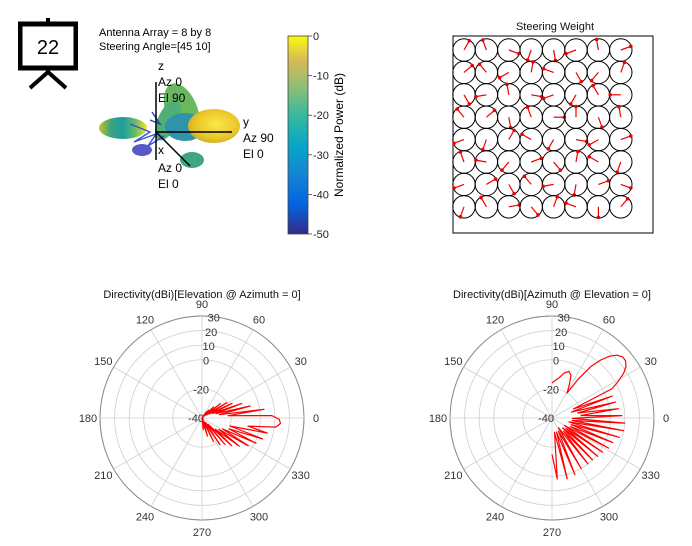 This screenshot has width=692, height=546. I want to click on polar-azimuth-radius-label: -20, so click(551, 390).